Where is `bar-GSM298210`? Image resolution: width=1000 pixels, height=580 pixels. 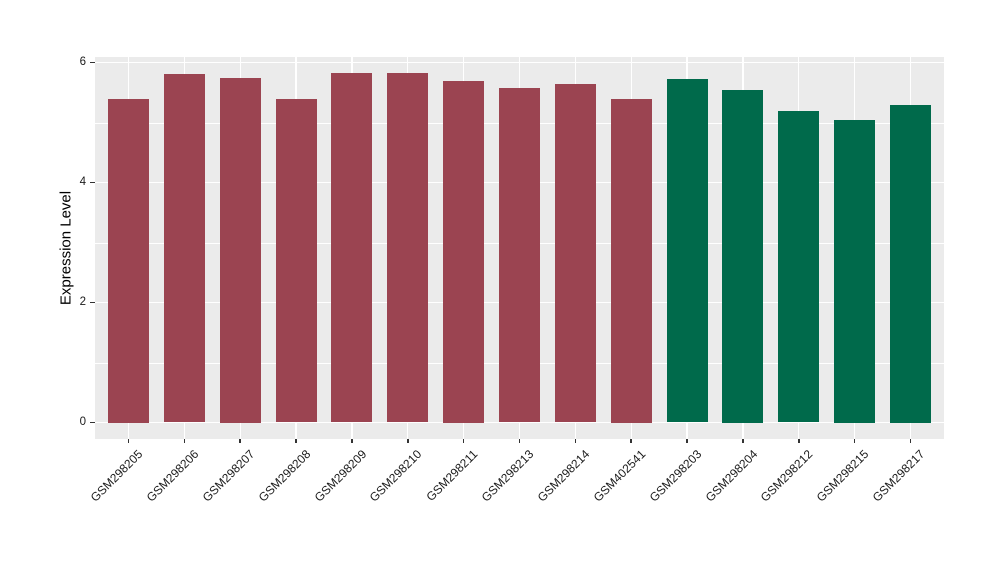
bar-GSM298210 is located at coordinates (408, 248).